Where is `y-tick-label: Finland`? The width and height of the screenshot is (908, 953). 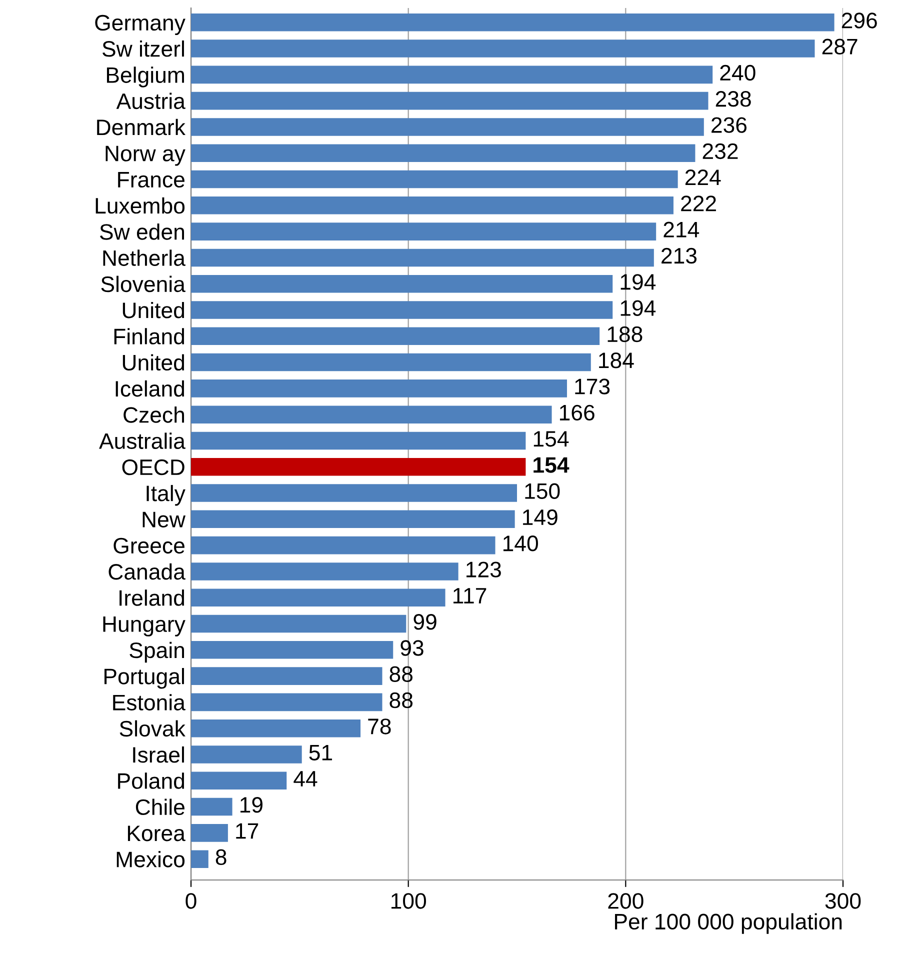 y-tick-label: Finland is located at coordinates (149, 336).